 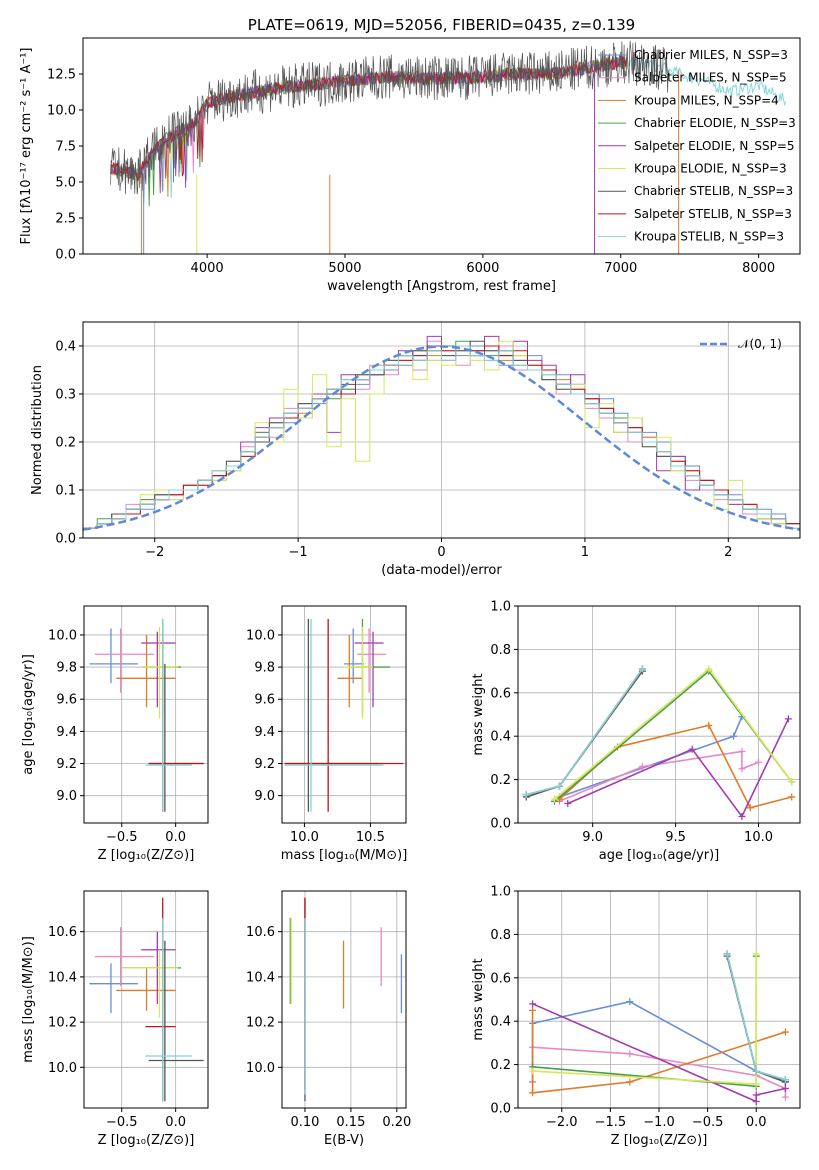 What do you see at coordinates (708, 1122) in the screenshot?
I see `x-tick-label: −0.5` at bounding box center [708, 1122].